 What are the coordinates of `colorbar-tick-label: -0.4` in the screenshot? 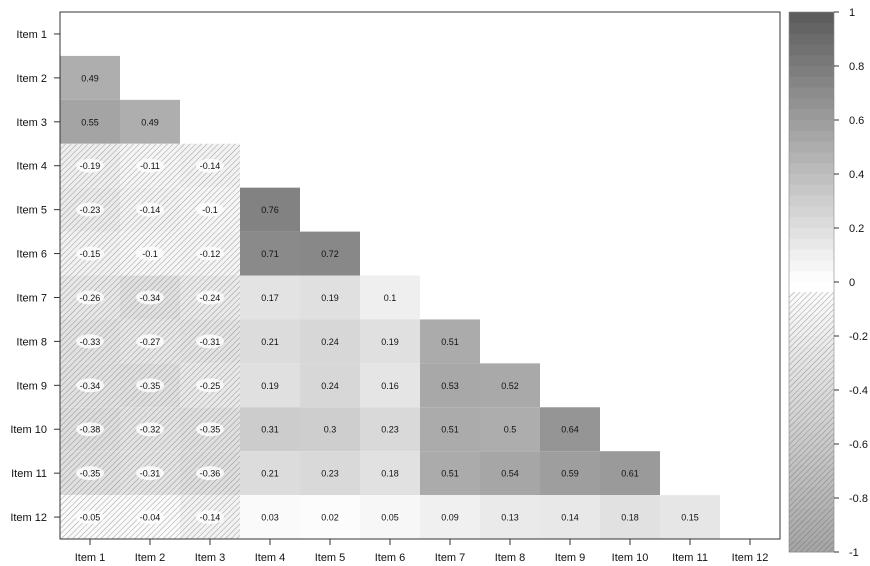 It's located at (858, 391).